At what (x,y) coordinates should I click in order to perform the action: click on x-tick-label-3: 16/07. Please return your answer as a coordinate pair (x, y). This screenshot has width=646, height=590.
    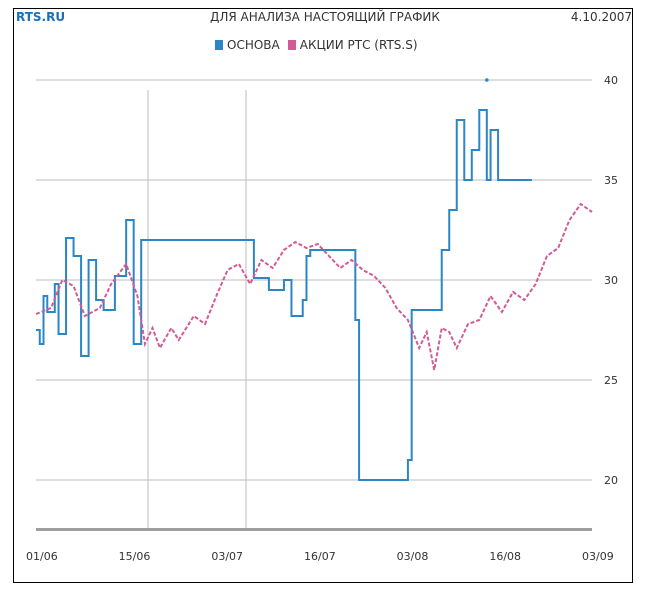
    Looking at the image, I should click on (320, 556).